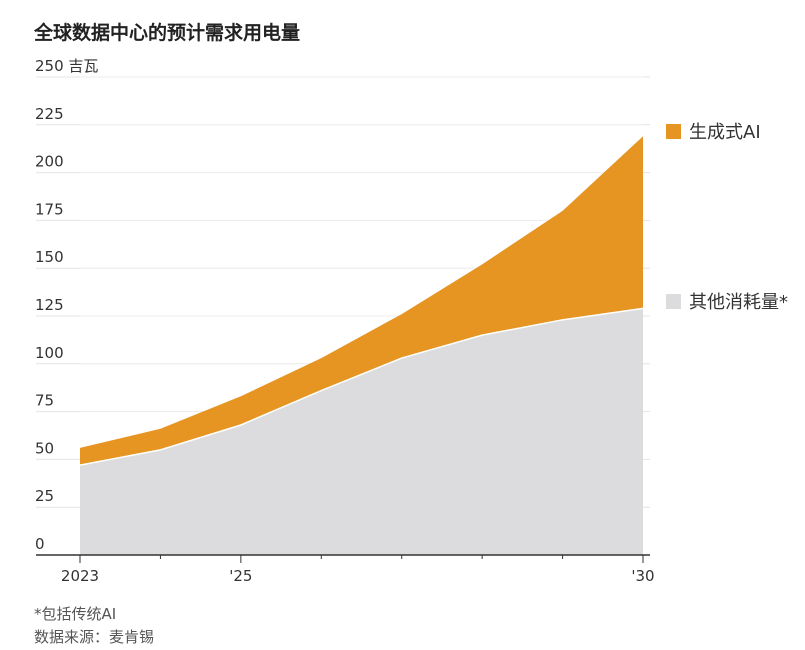 This screenshot has height=650, width=805. Describe the element at coordinates (80, 576) in the screenshot. I see `x-tick-label-2023: 2023` at that location.